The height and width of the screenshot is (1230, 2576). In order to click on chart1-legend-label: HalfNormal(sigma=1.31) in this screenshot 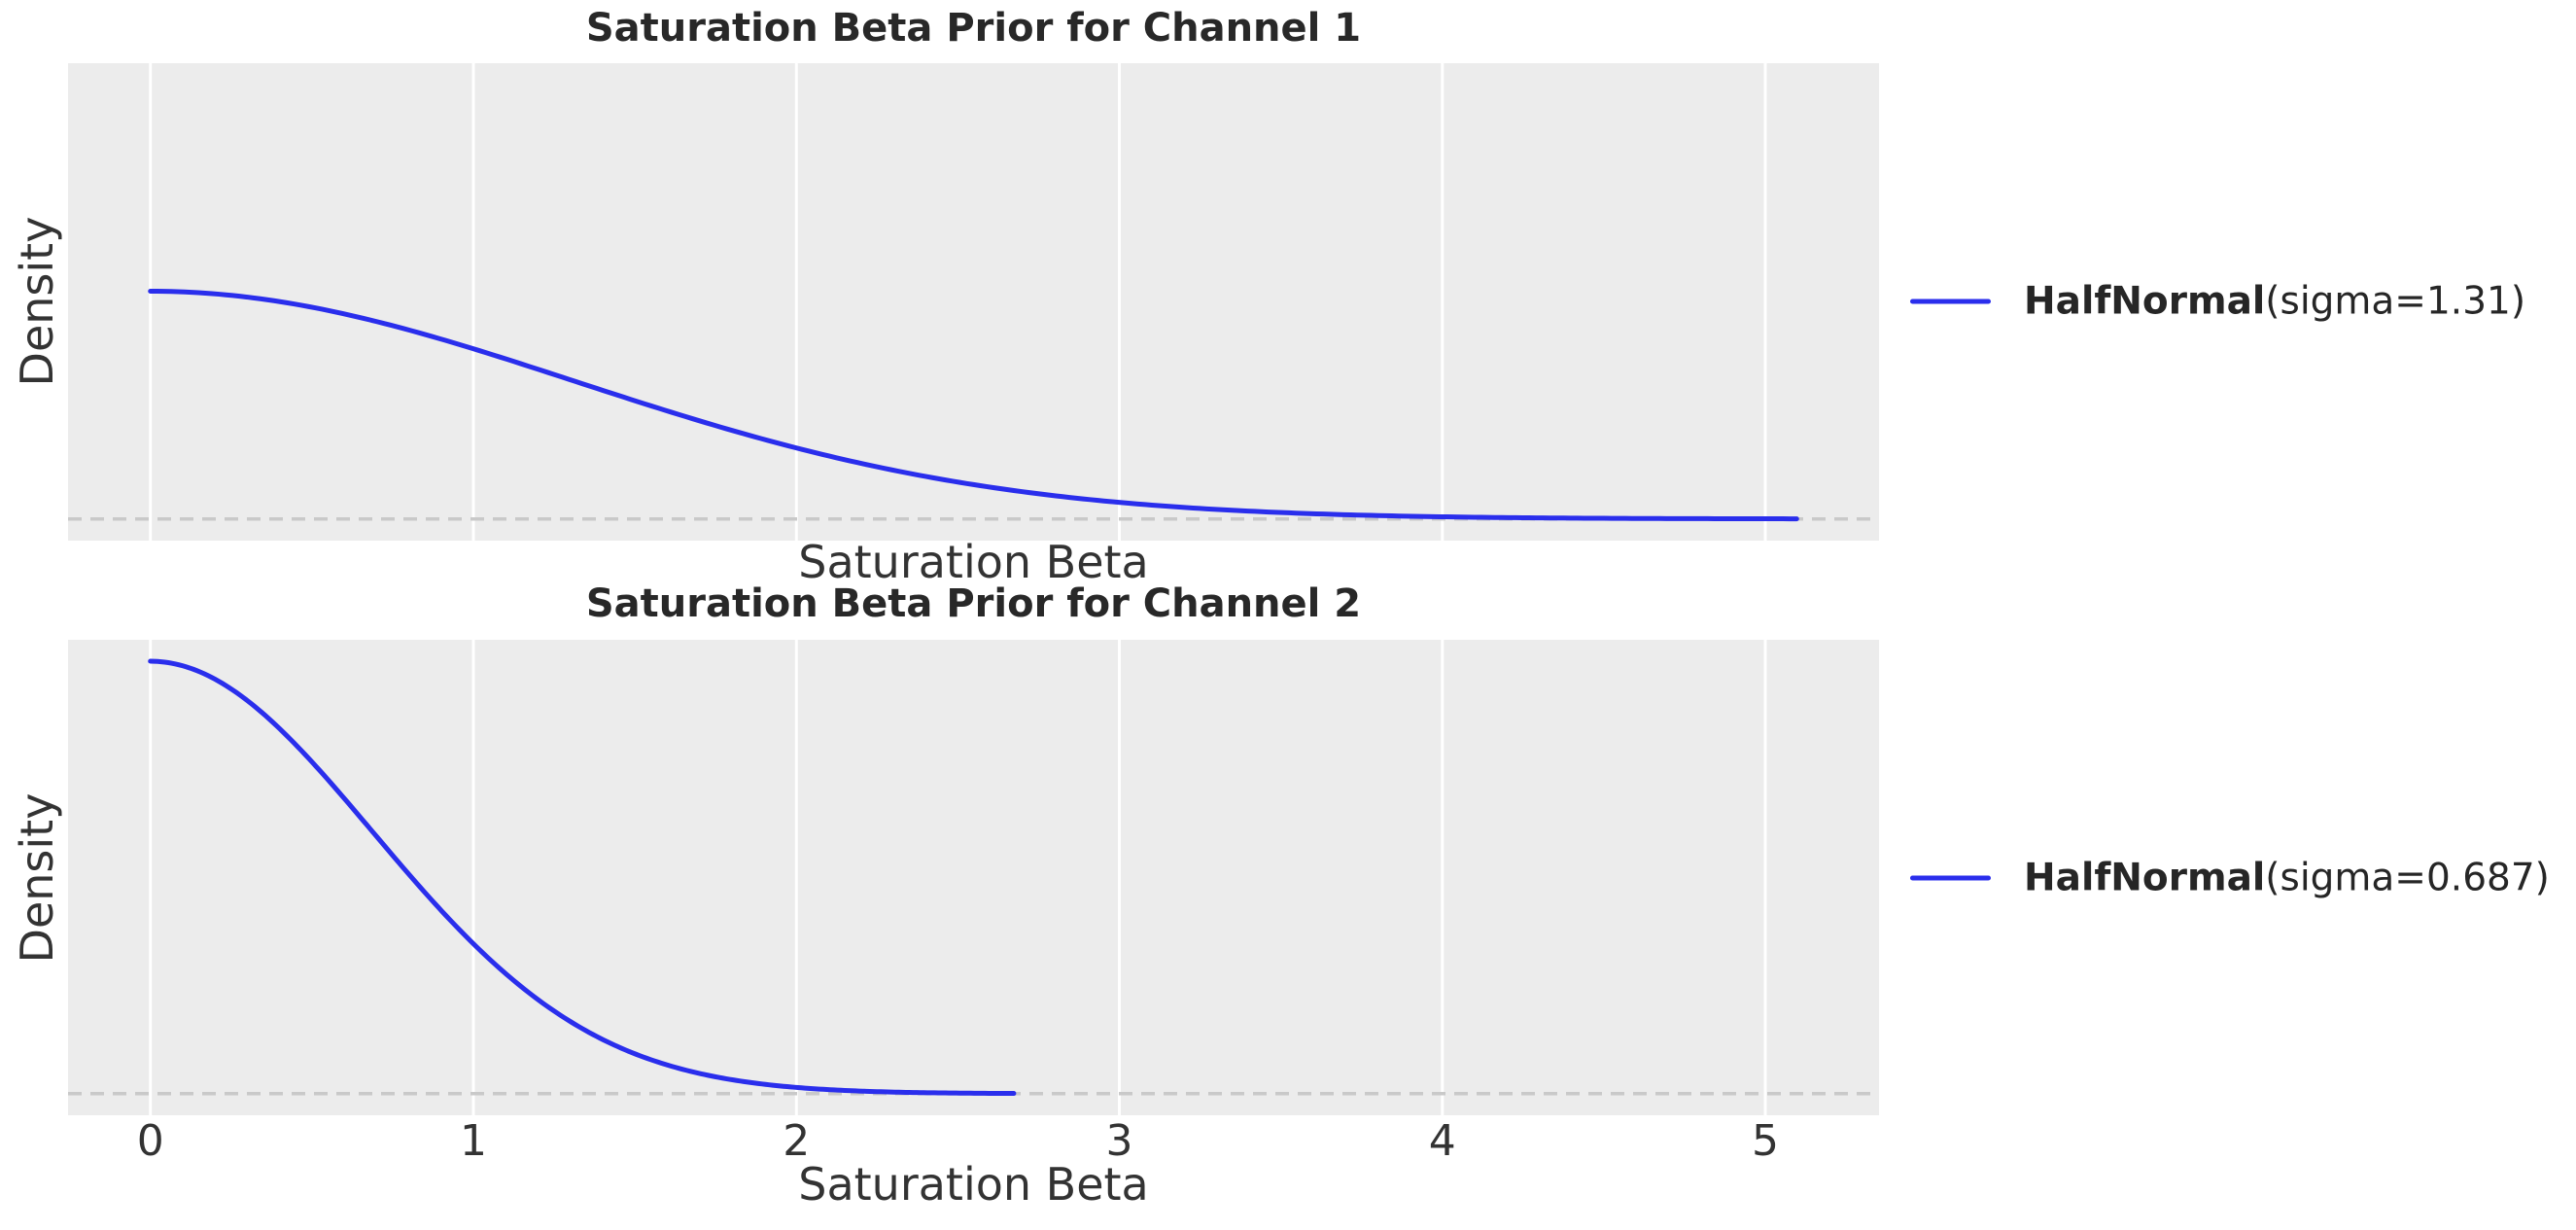, I will do `click(2274, 302)`.